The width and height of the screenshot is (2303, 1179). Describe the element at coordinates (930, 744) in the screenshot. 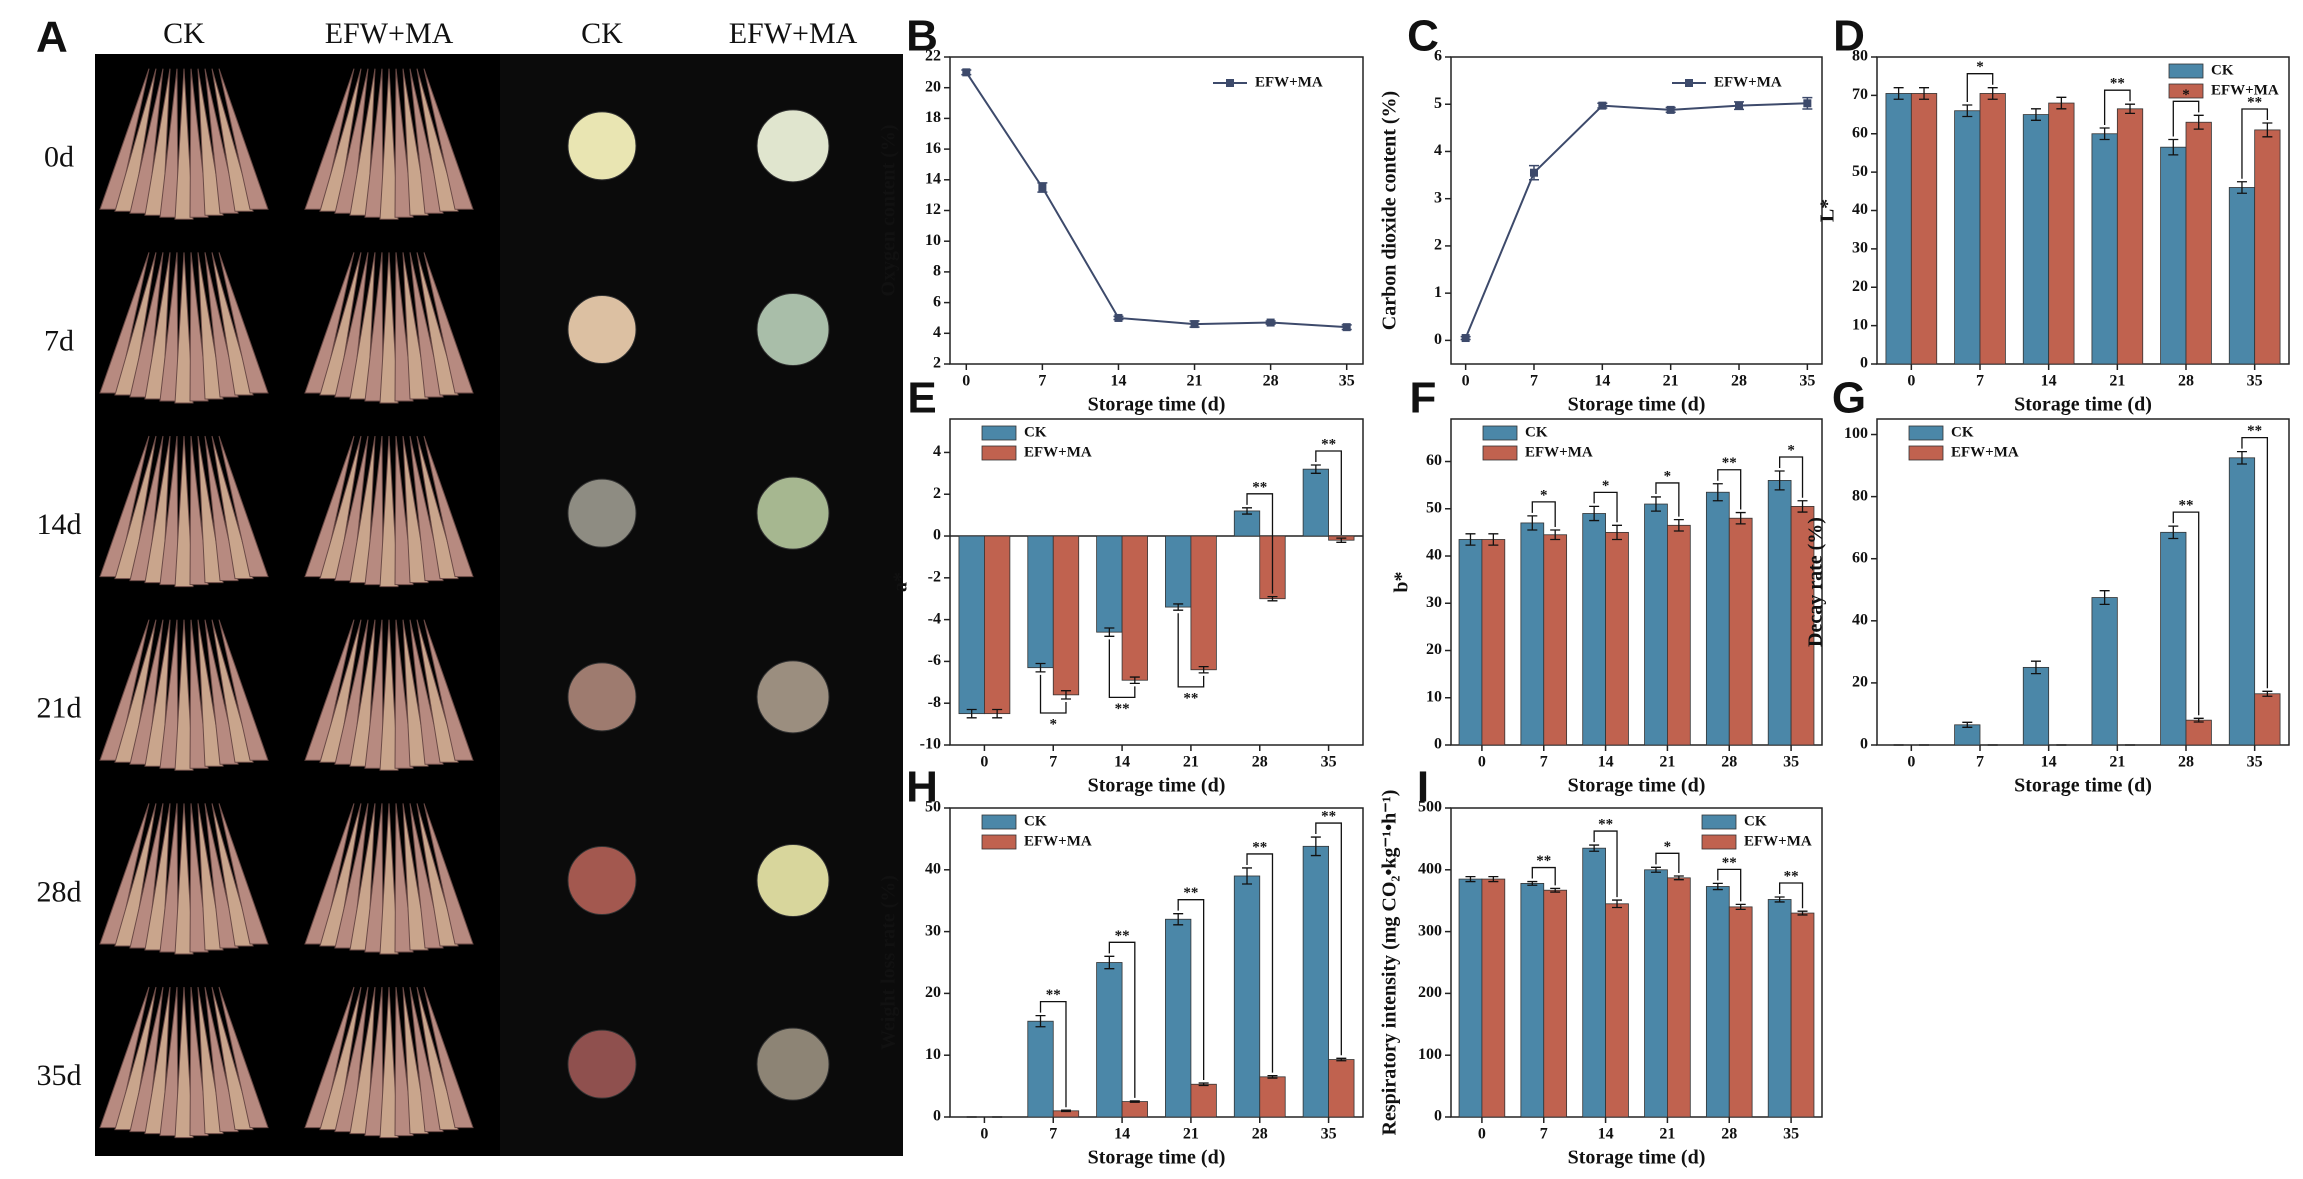

I see `y-tick-label: -10` at that location.